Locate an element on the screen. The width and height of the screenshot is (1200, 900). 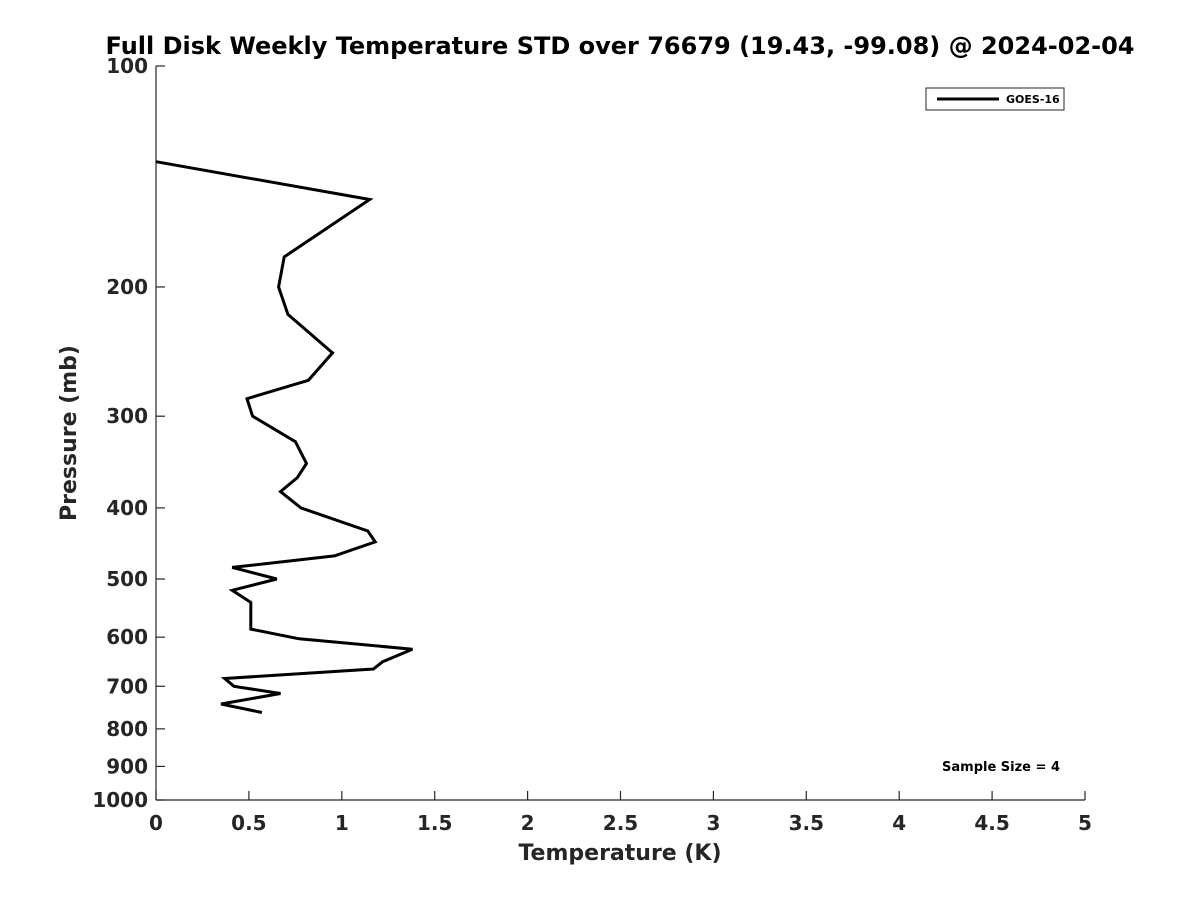
sample-size-annotation: Sample Size = 4 is located at coordinates (1001, 767).